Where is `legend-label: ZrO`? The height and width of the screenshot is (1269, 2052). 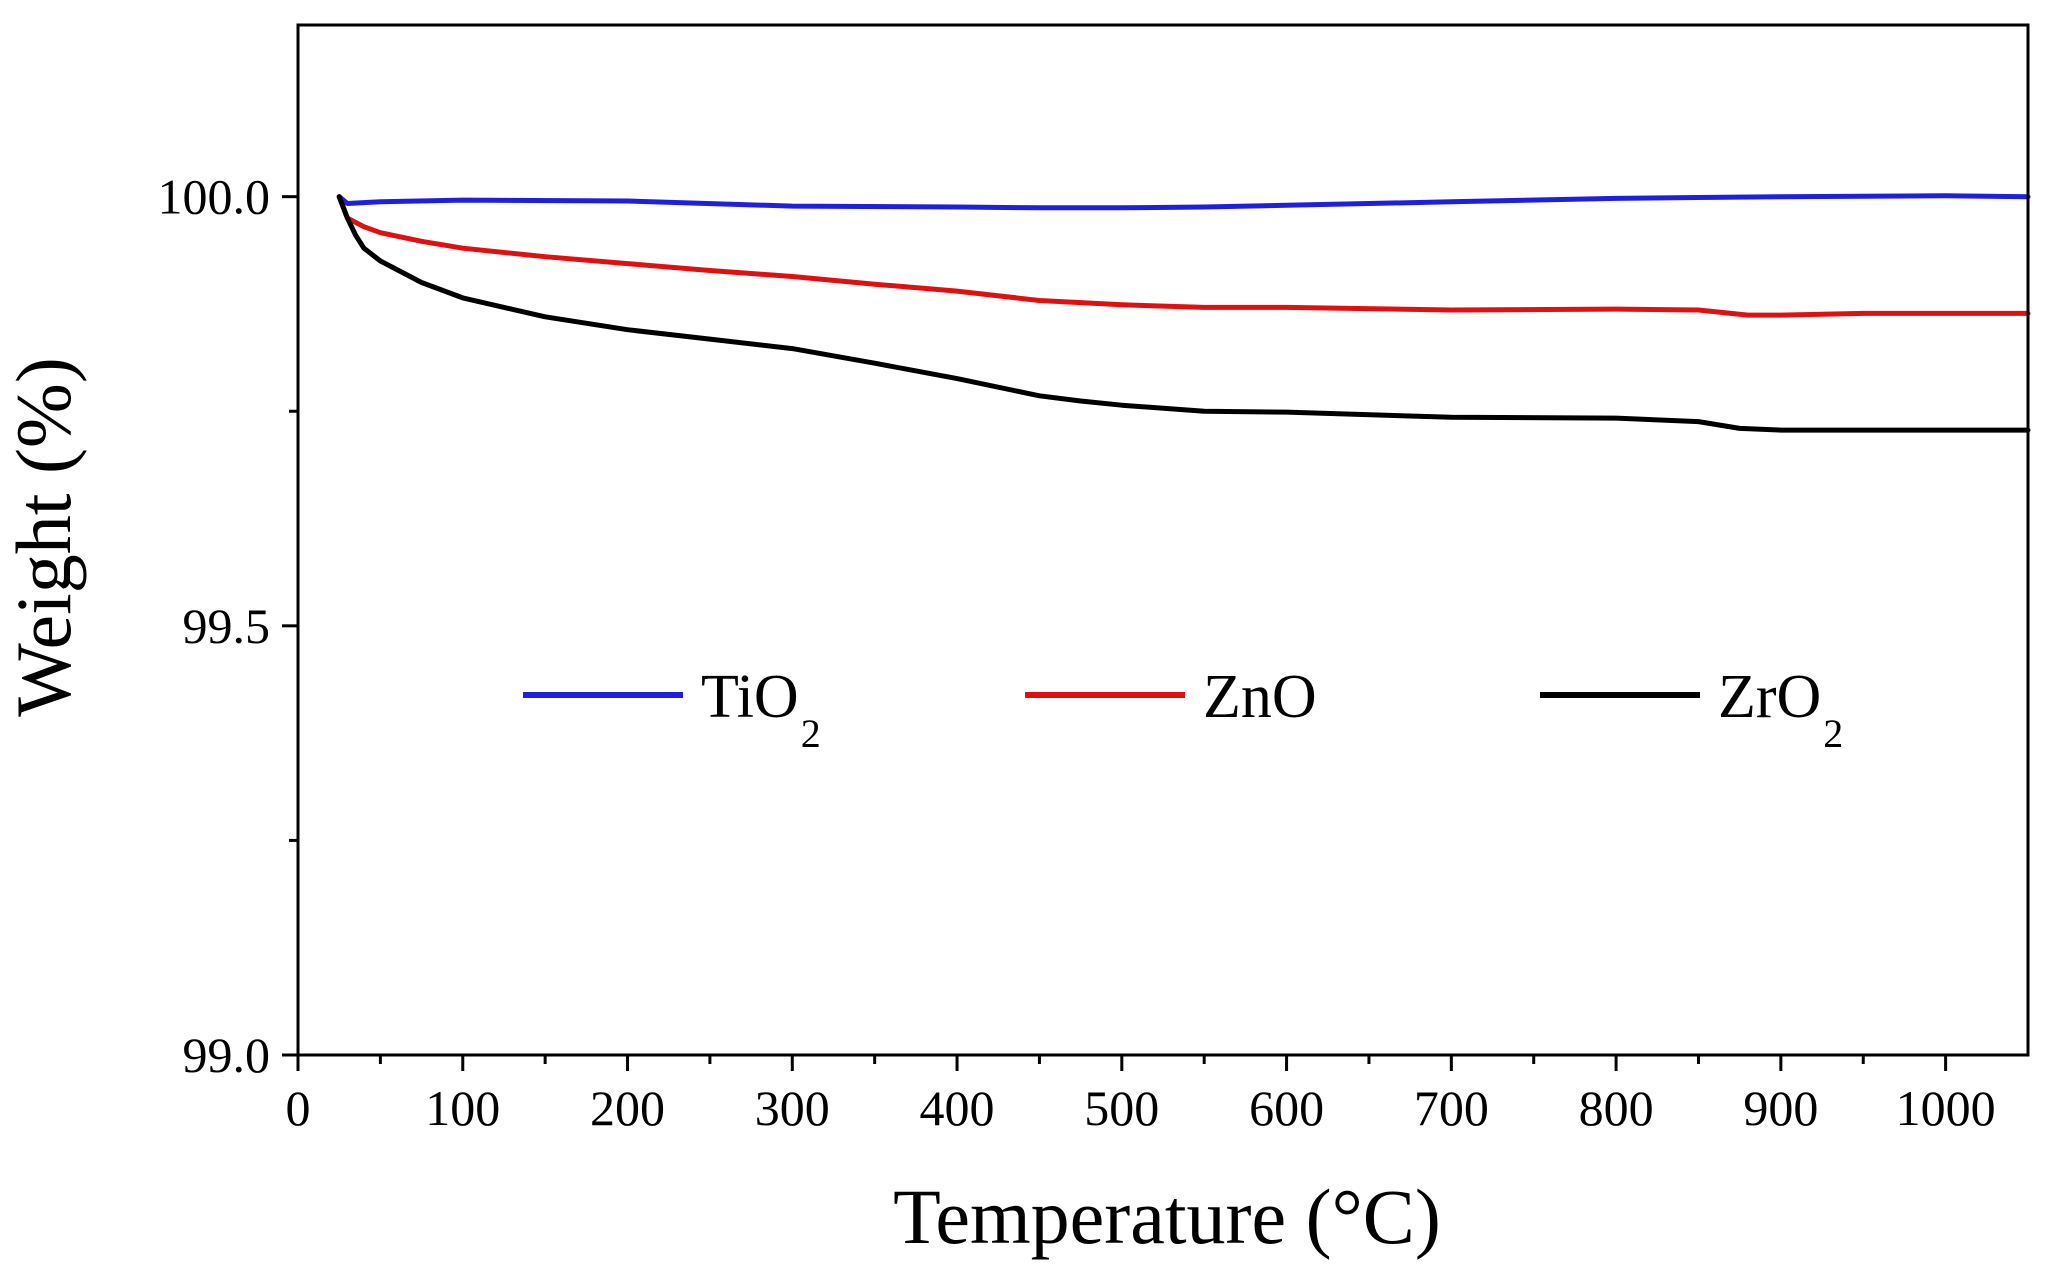
legend-label: ZrO is located at coordinates (1769, 697).